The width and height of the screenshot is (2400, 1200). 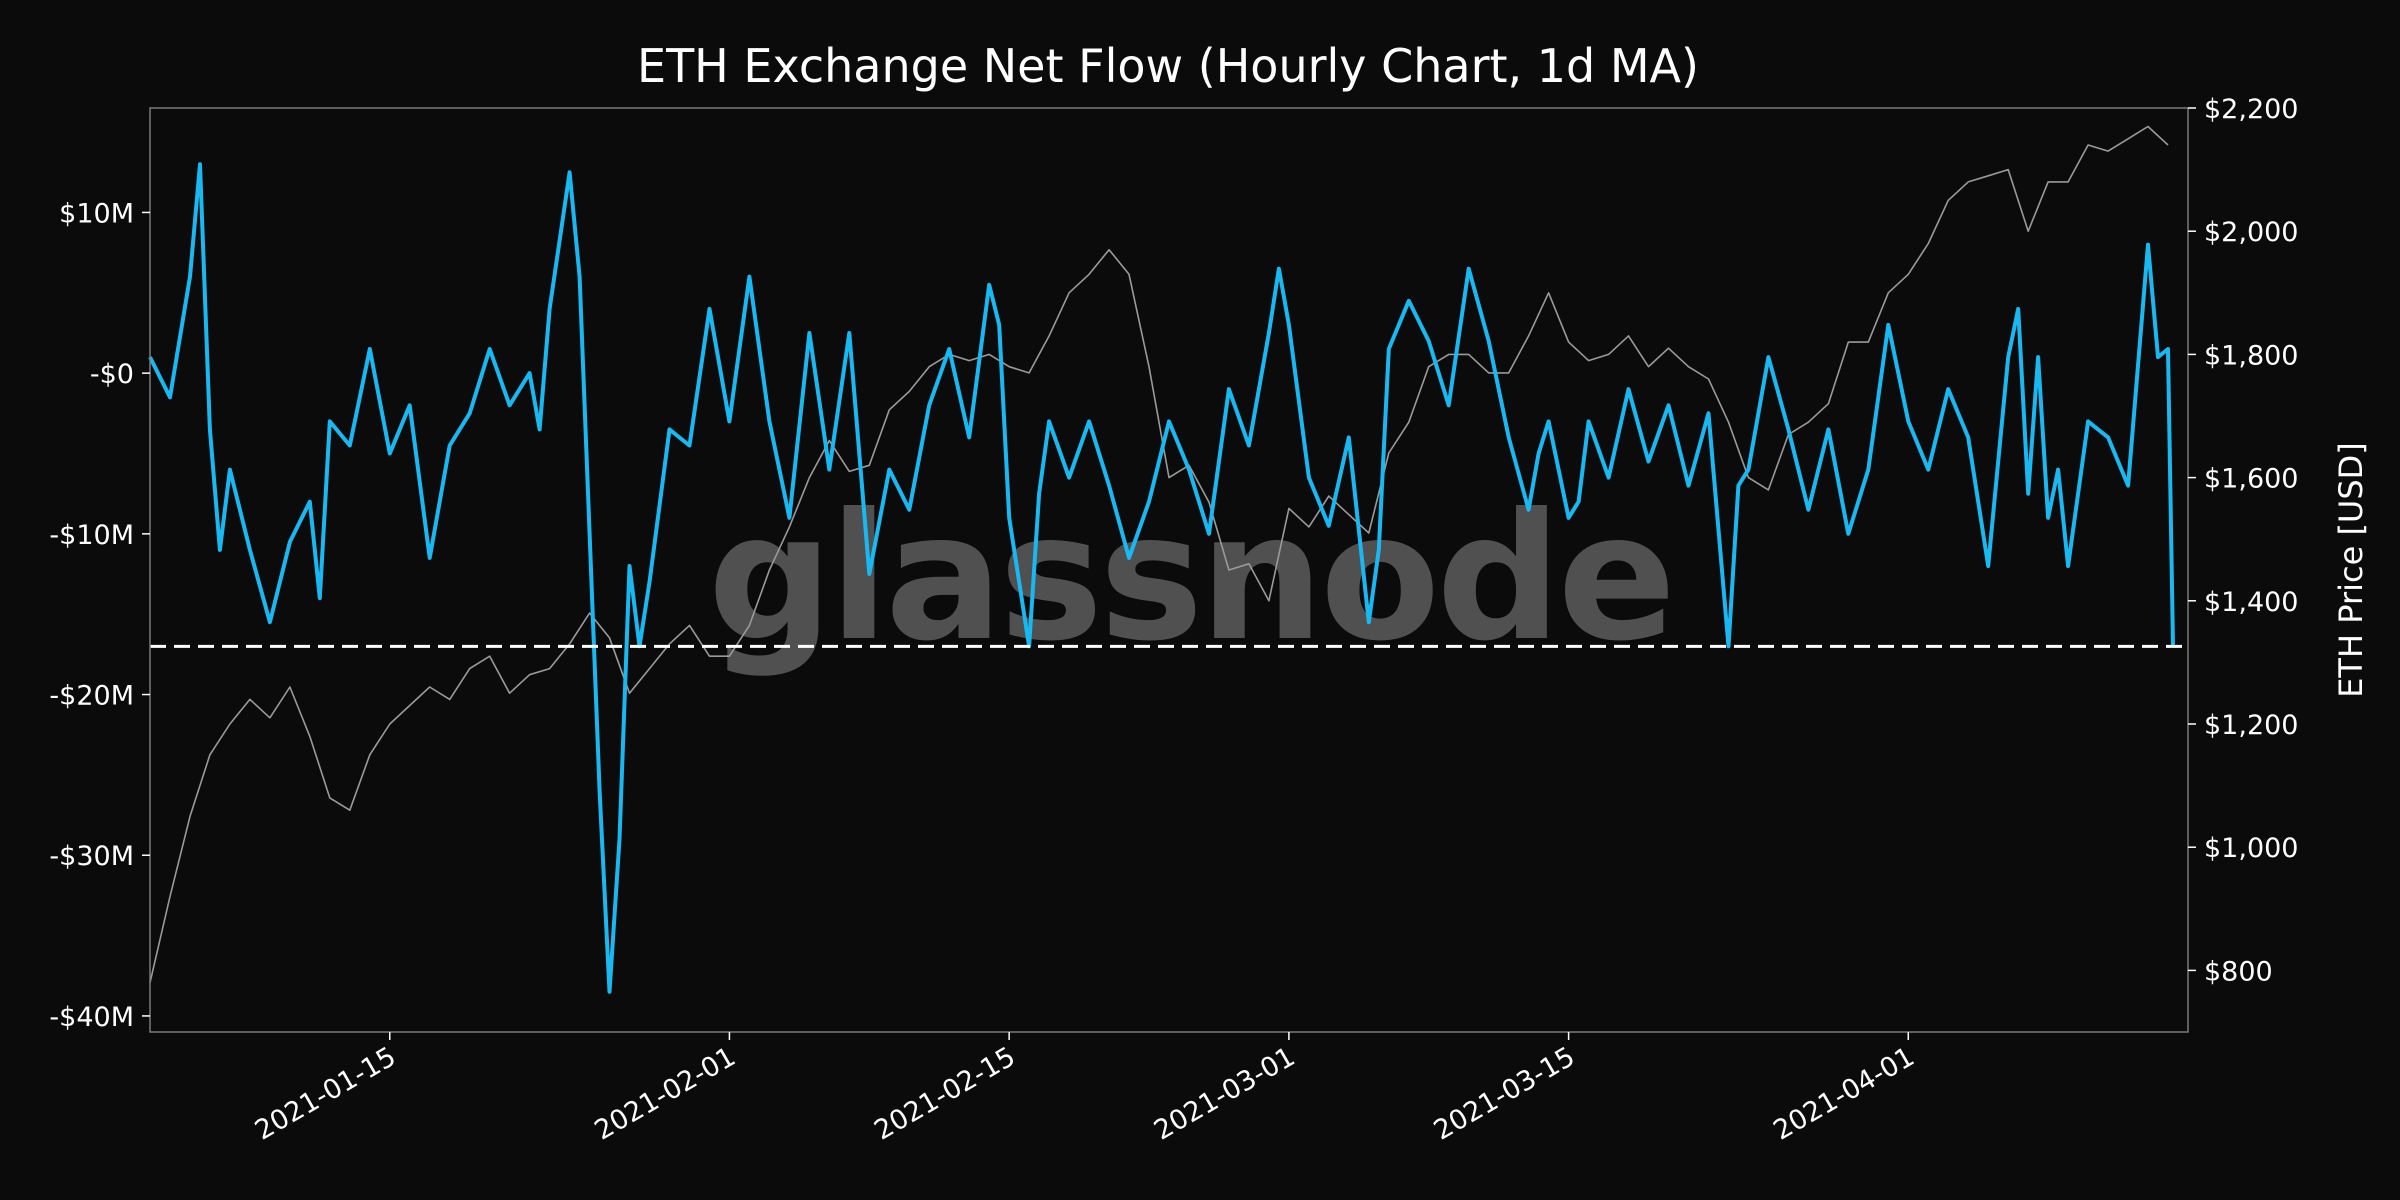 What do you see at coordinates (2251, 725) in the screenshot?
I see `right-tick-label: $1,200` at bounding box center [2251, 725].